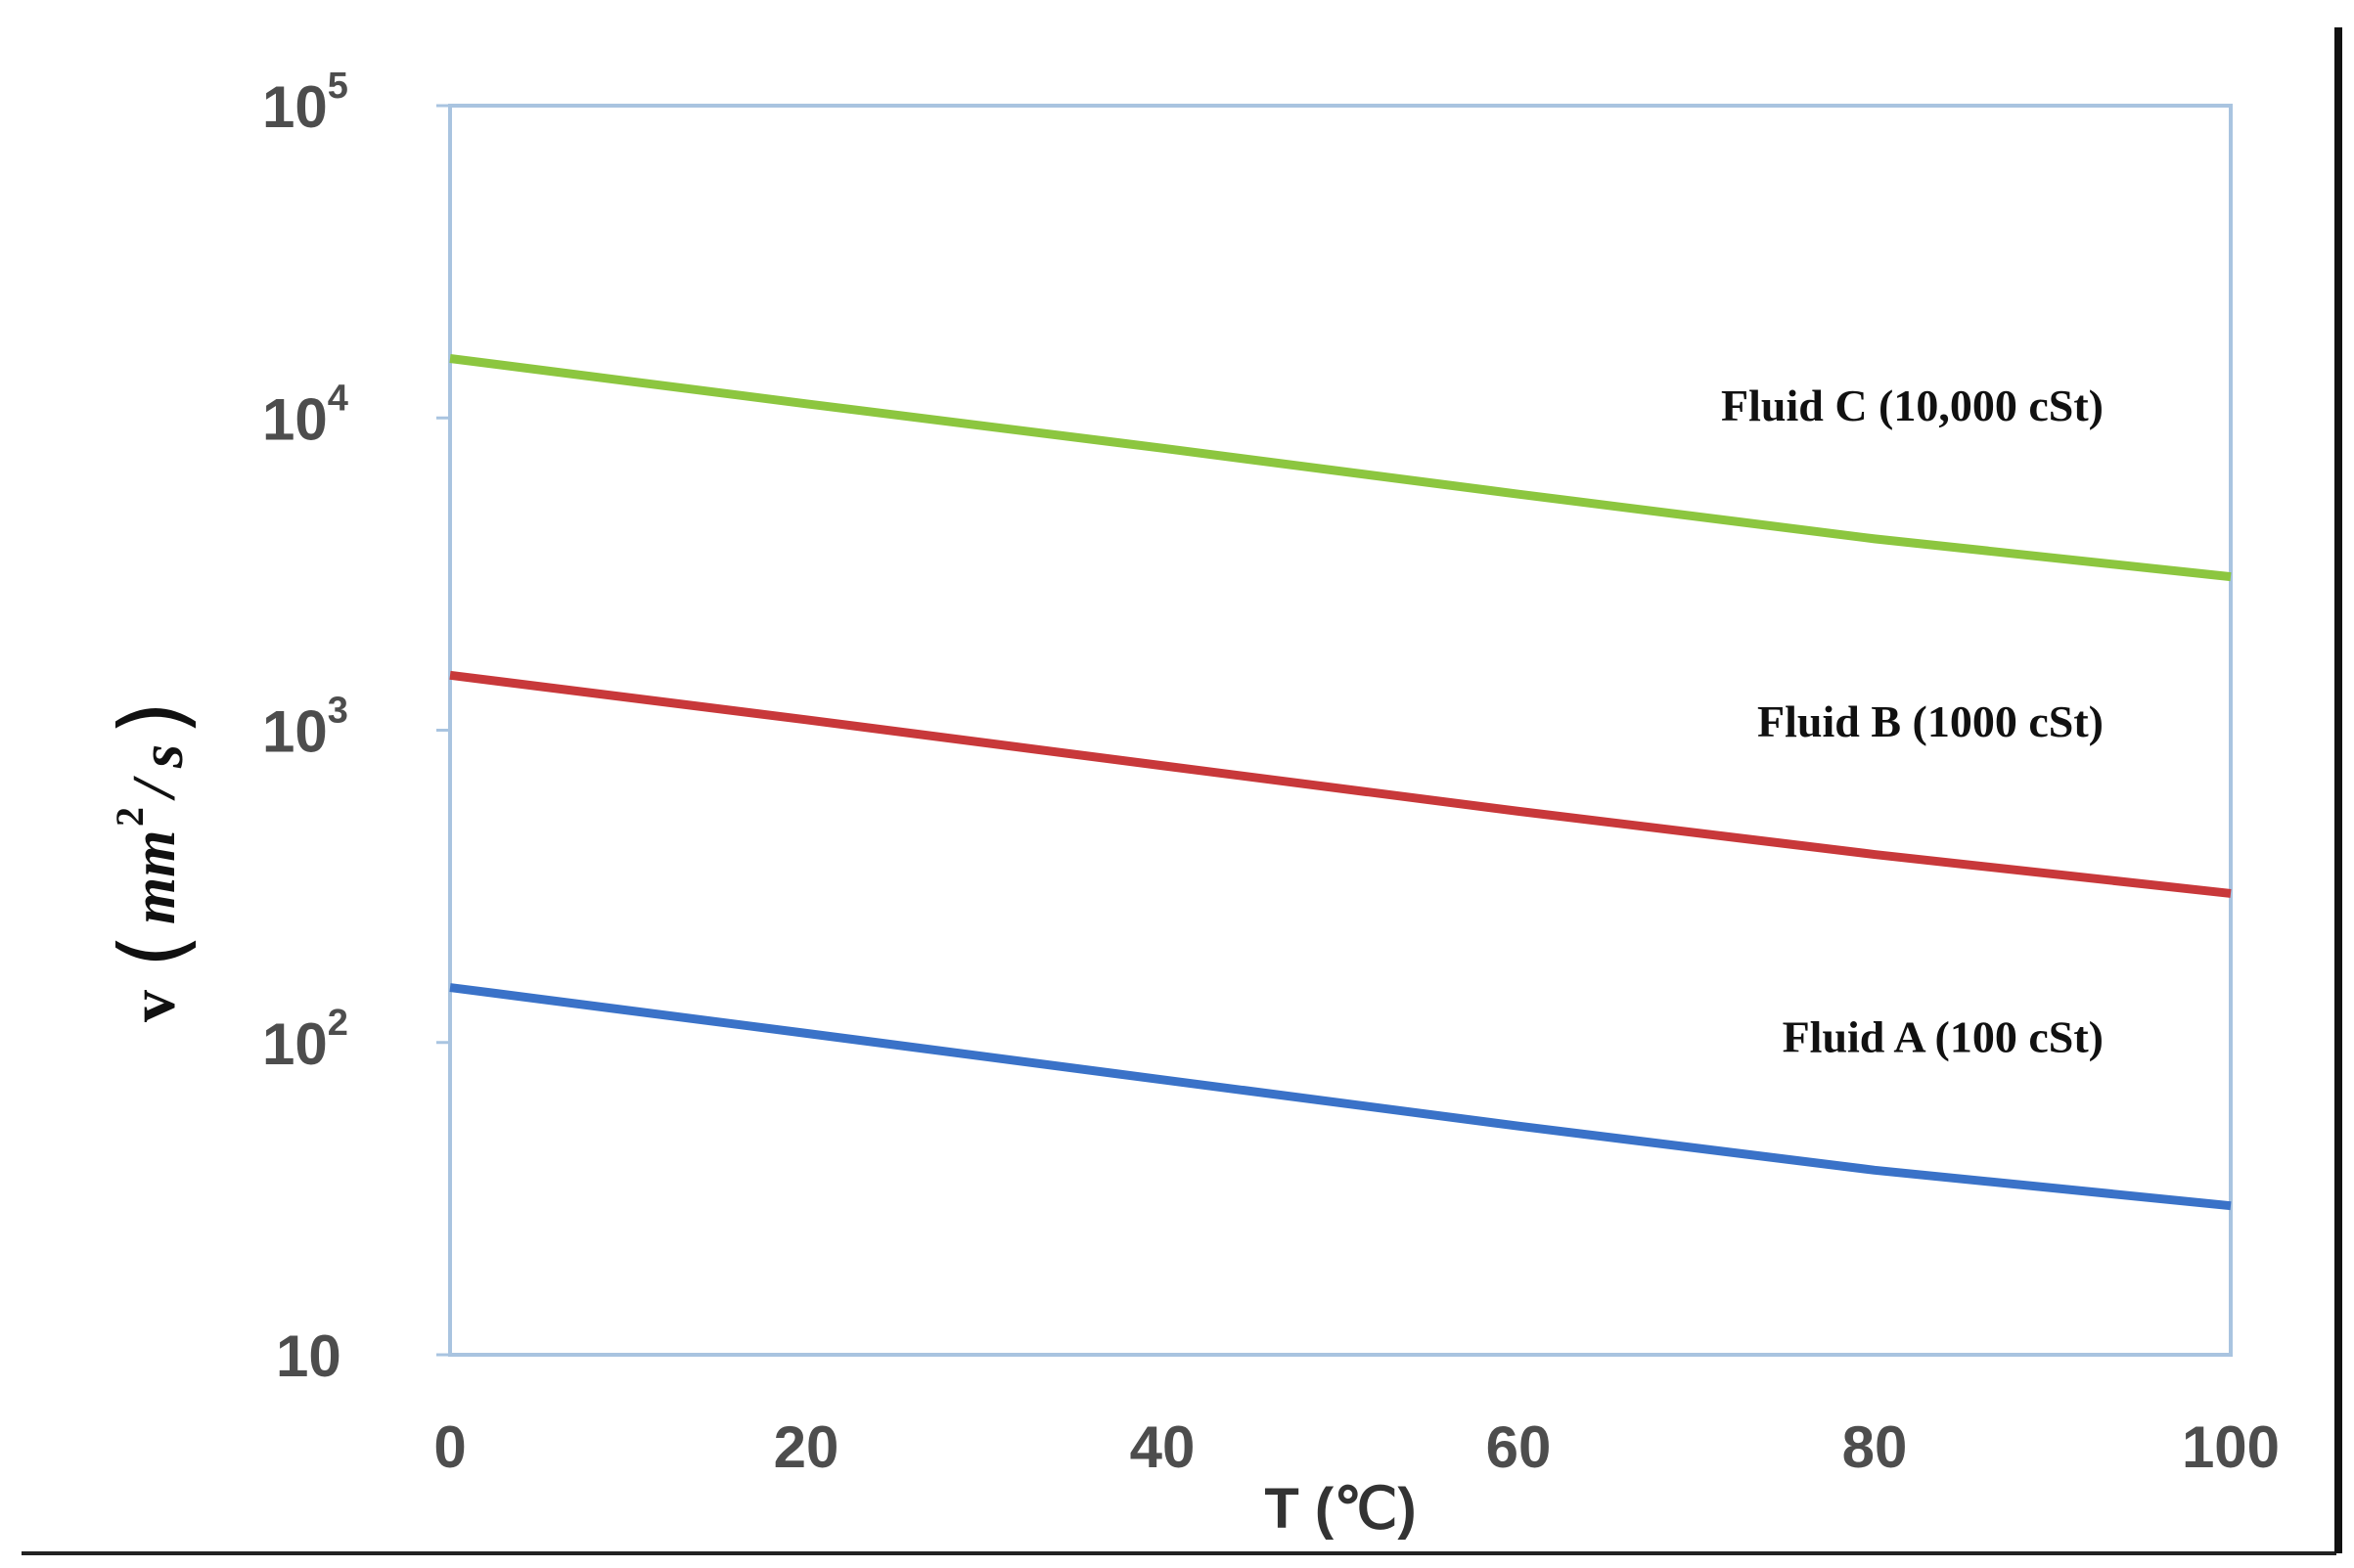  Describe the element at coordinates (1912, 405) in the screenshot. I see `series-label-3: Fluid C (10,000 cSt)` at that location.